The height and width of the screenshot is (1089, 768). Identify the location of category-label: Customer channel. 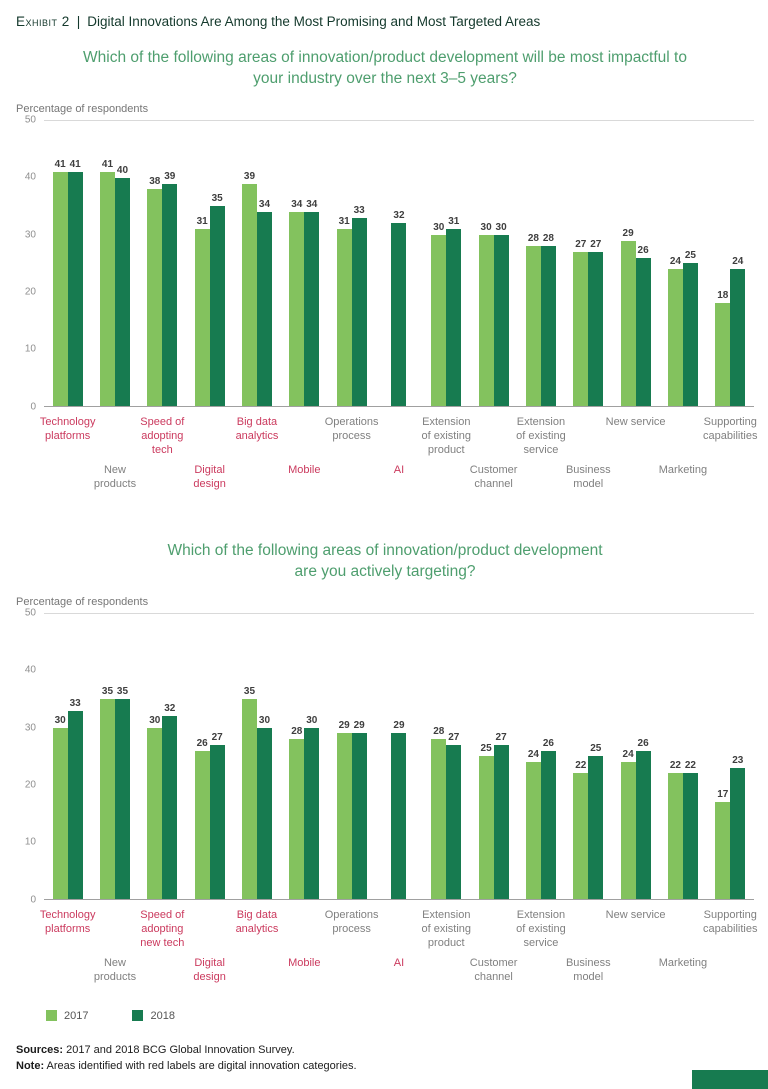
(493, 477).